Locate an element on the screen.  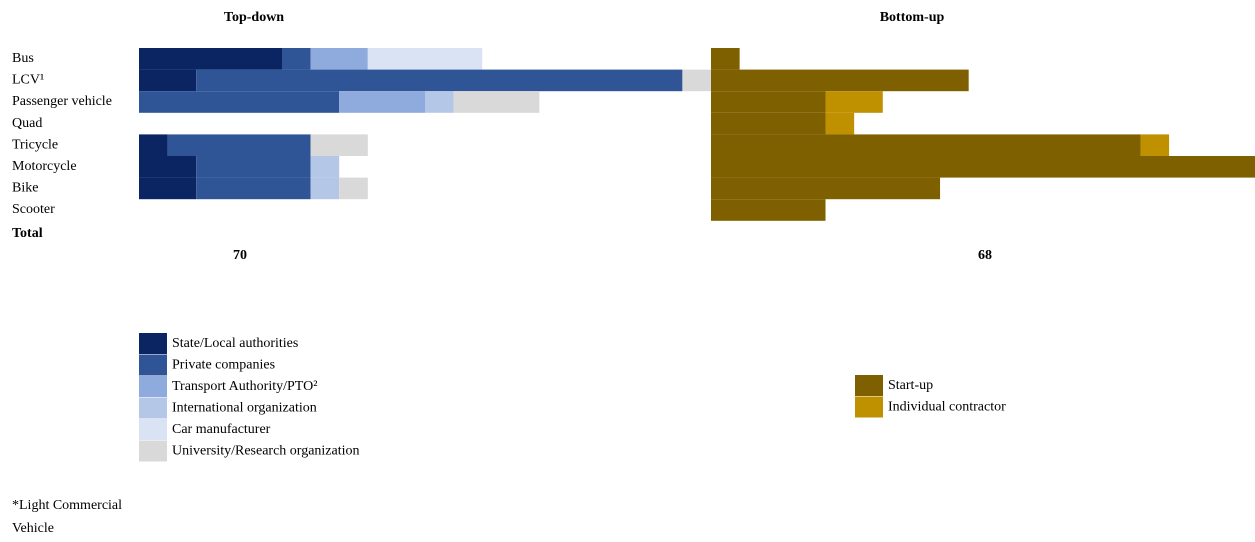
legend-label: Start-up is located at coordinates (910, 385).